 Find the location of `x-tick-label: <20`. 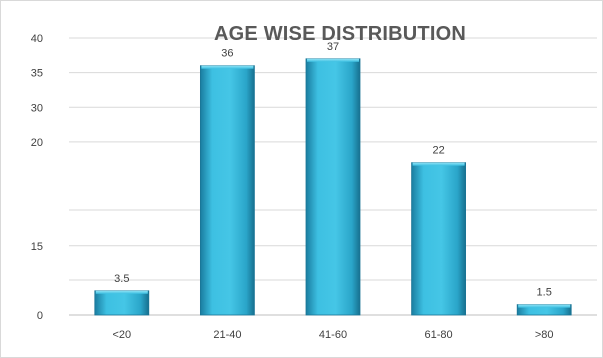

x-tick-label: <20 is located at coordinates (121, 335).